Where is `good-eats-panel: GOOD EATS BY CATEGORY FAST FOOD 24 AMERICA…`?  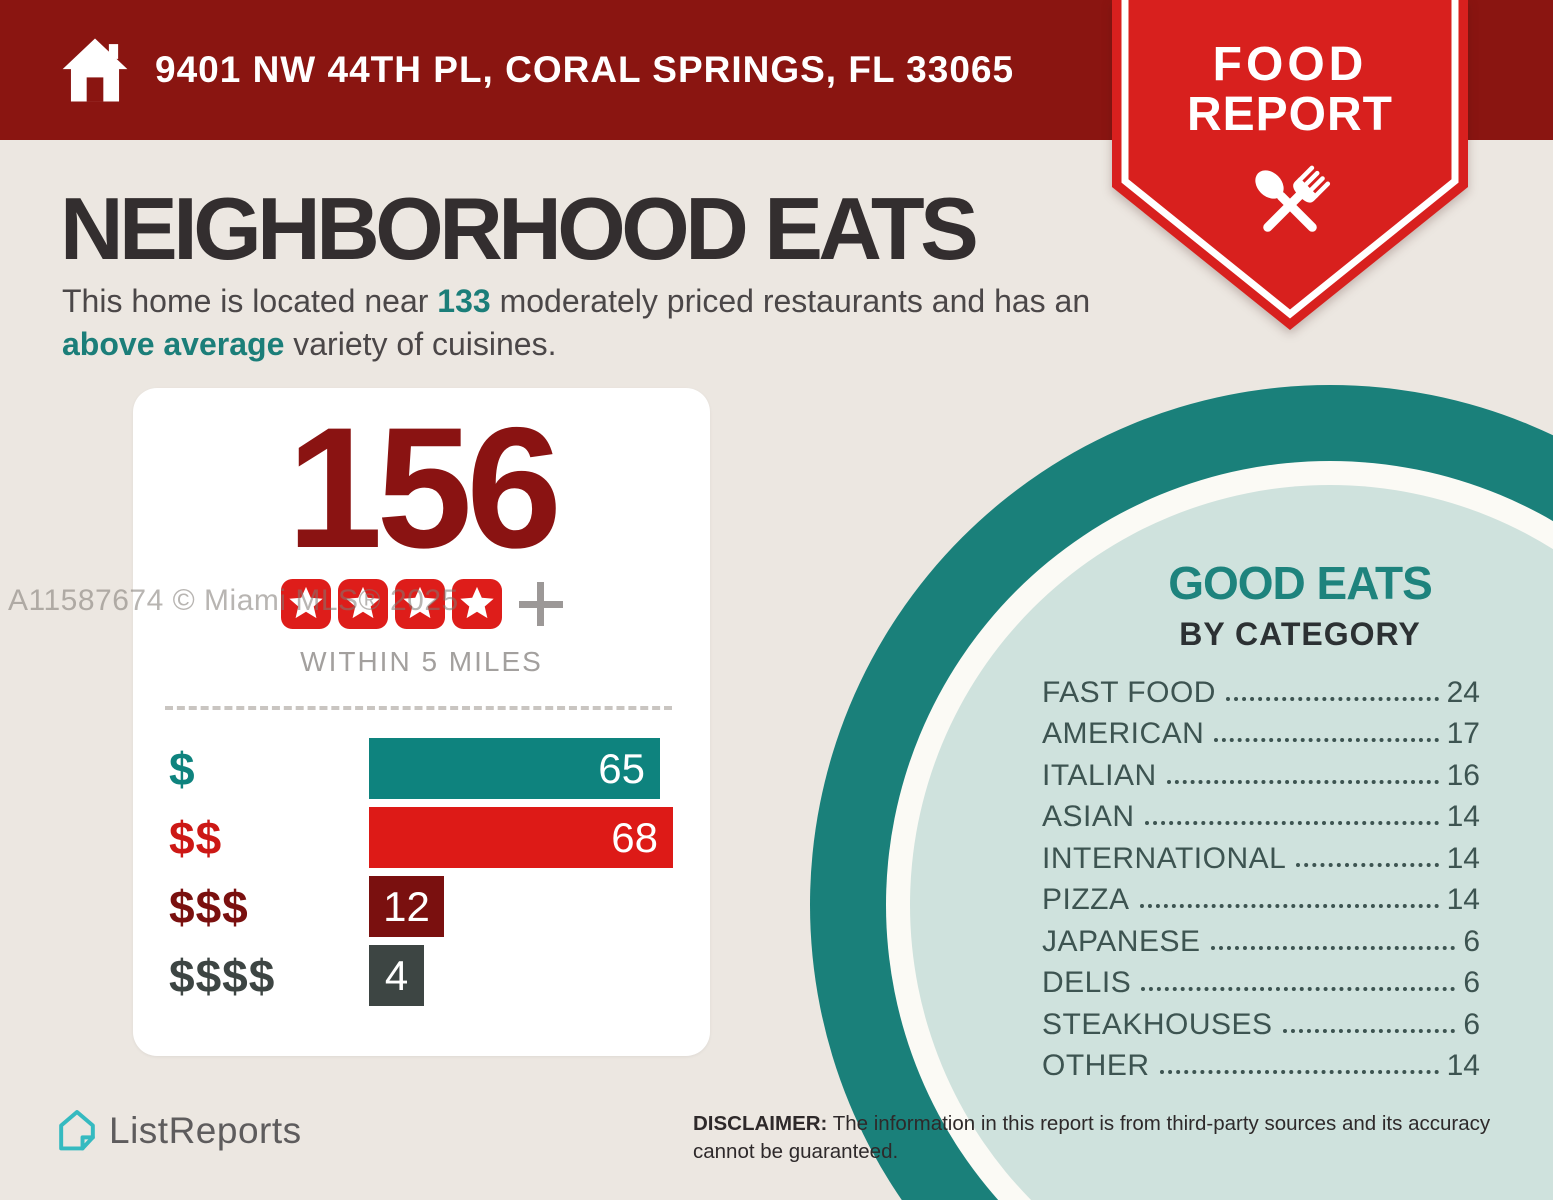
good-eats-panel: GOOD EATS BY CATEGORY FAST FOOD 24 AMERICA… is located at coordinates (1296, 819).